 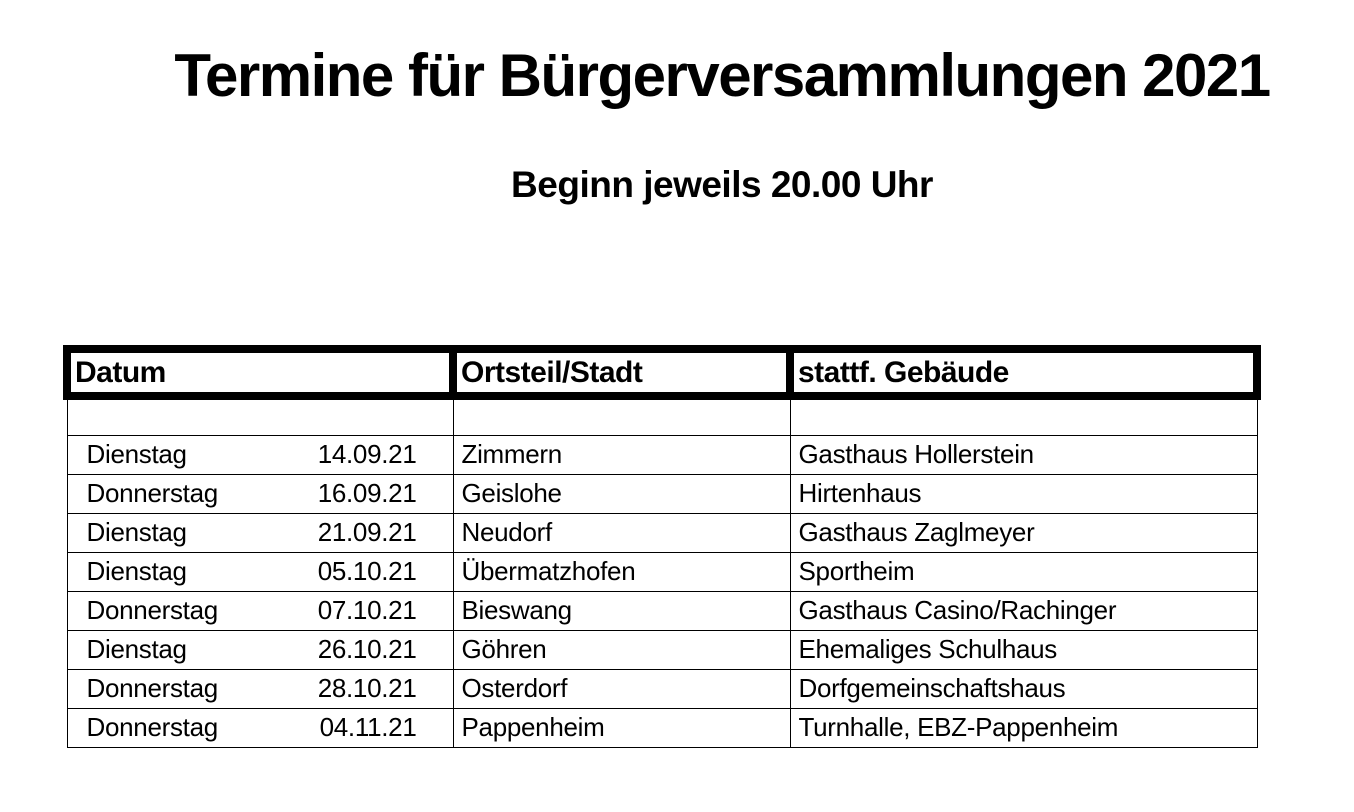 What do you see at coordinates (621, 688) in the screenshot?
I see `event-place: Osterdorf` at bounding box center [621, 688].